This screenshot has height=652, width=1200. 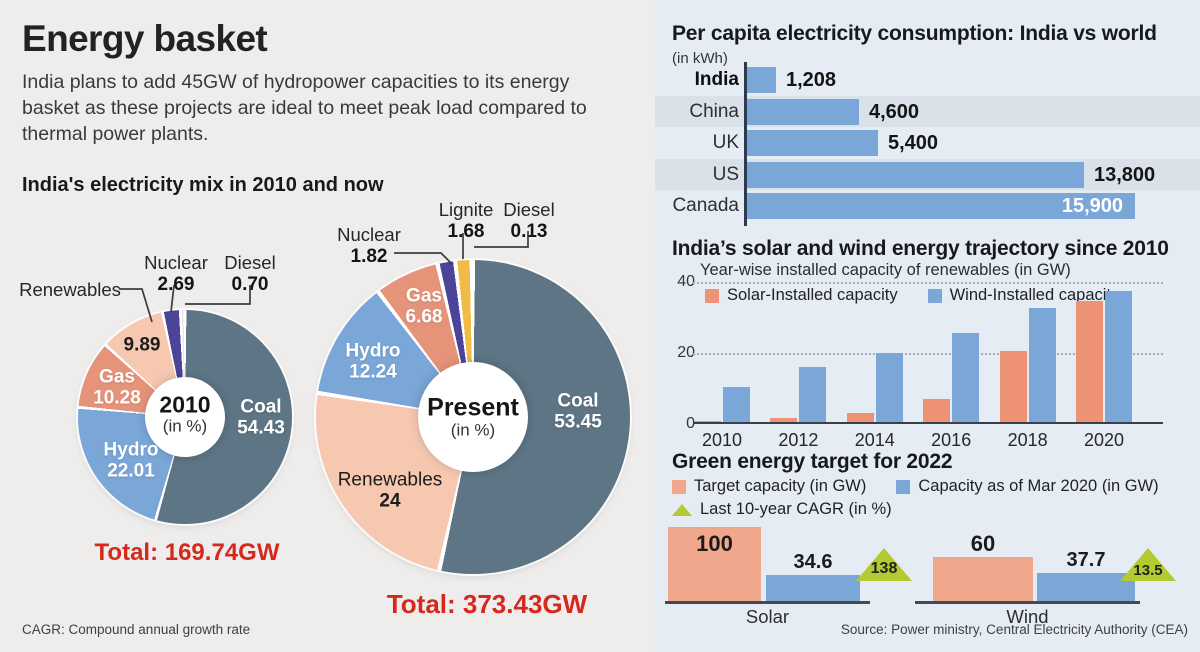 I want to click on wind-axis, so click(x=1027, y=602).